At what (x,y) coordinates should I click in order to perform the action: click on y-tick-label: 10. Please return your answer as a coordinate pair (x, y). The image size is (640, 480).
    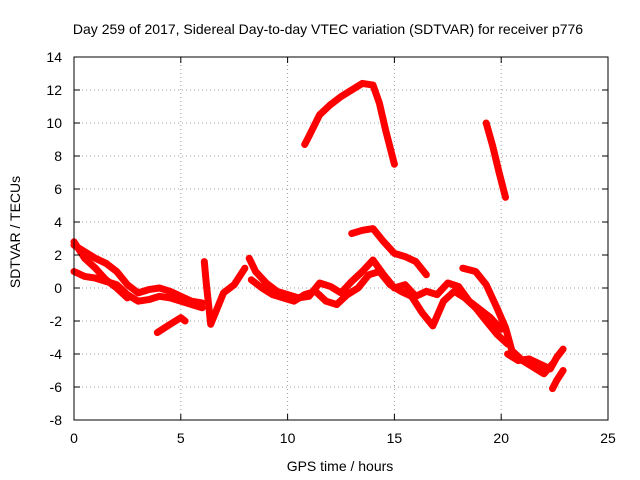
    Looking at the image, I should click on (54, 123).